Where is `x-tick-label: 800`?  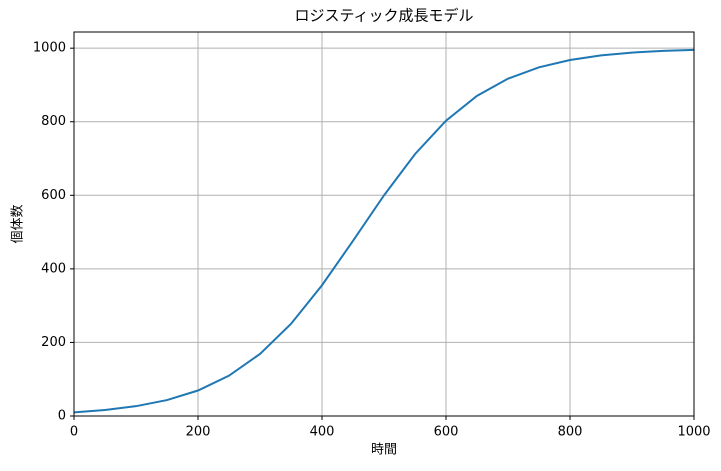
x-tick-label: 800 is located at coordinates (570, 432).